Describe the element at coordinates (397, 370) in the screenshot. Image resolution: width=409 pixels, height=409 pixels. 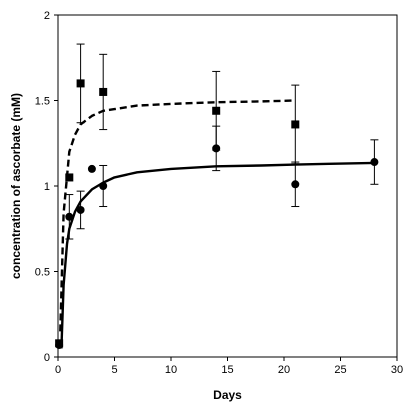
I see `x-tick-label: 30` at that location.